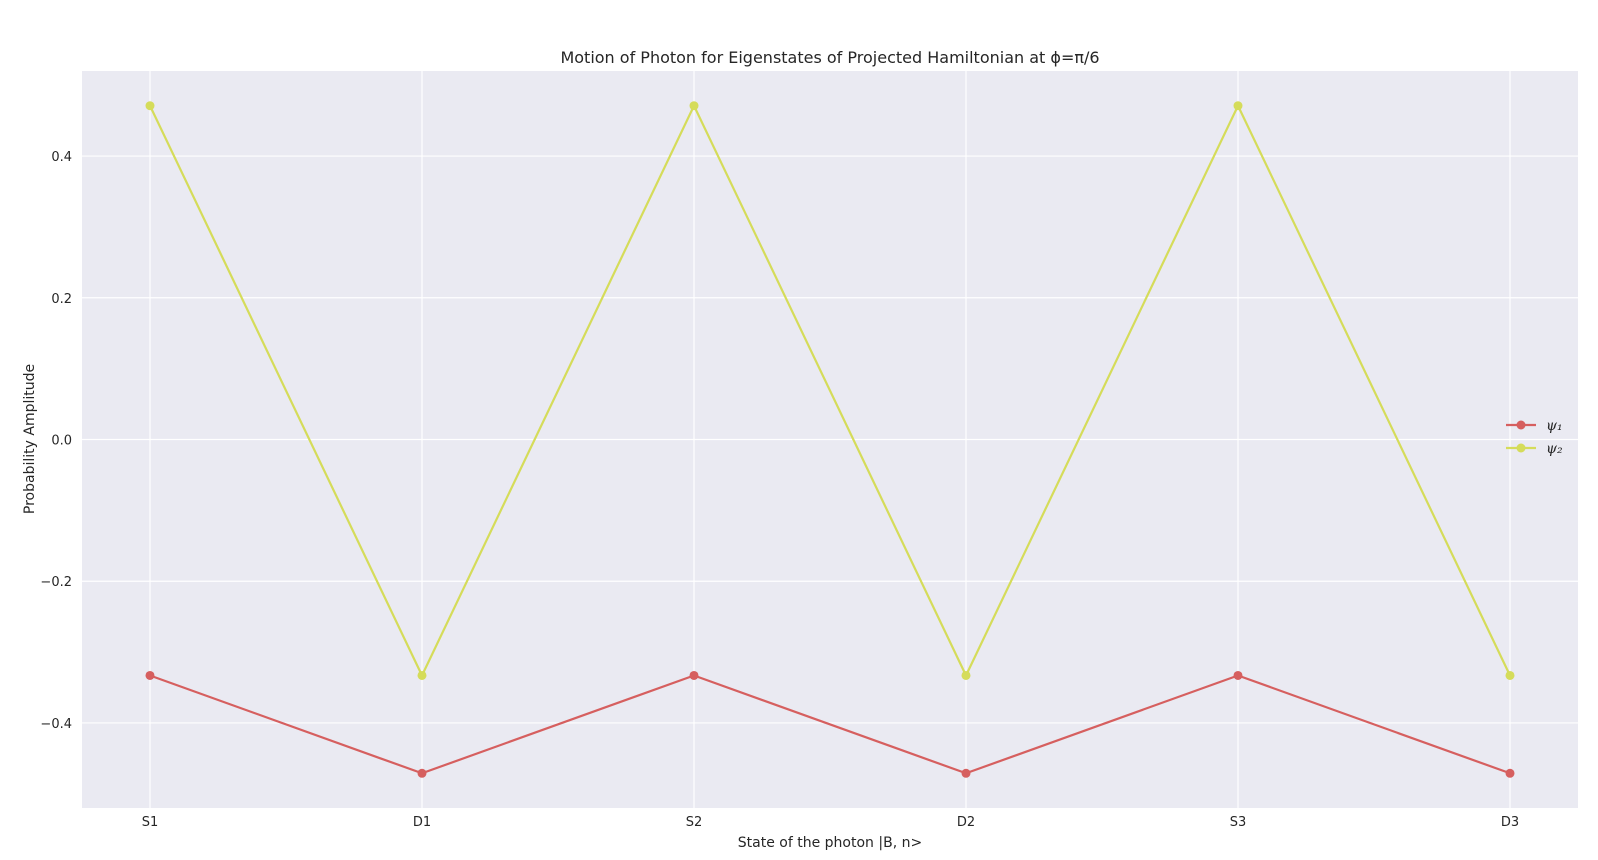  What do you see at coordinates (1534, 437) in the screenshot?
I see `legend: ψ₁ ψ₂` at bounding box center [1534, 437].